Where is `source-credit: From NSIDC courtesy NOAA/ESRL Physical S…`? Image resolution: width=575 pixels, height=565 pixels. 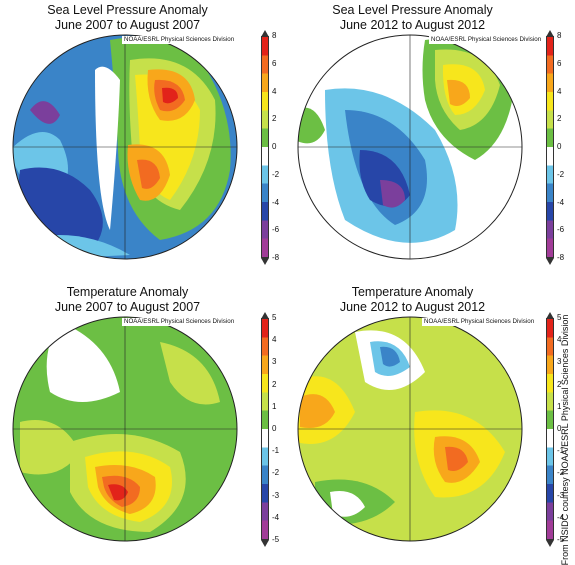 source-credit: From NSIDC courtesy NOAA/ESRL Physical S… is located at coordinates (565, 439).